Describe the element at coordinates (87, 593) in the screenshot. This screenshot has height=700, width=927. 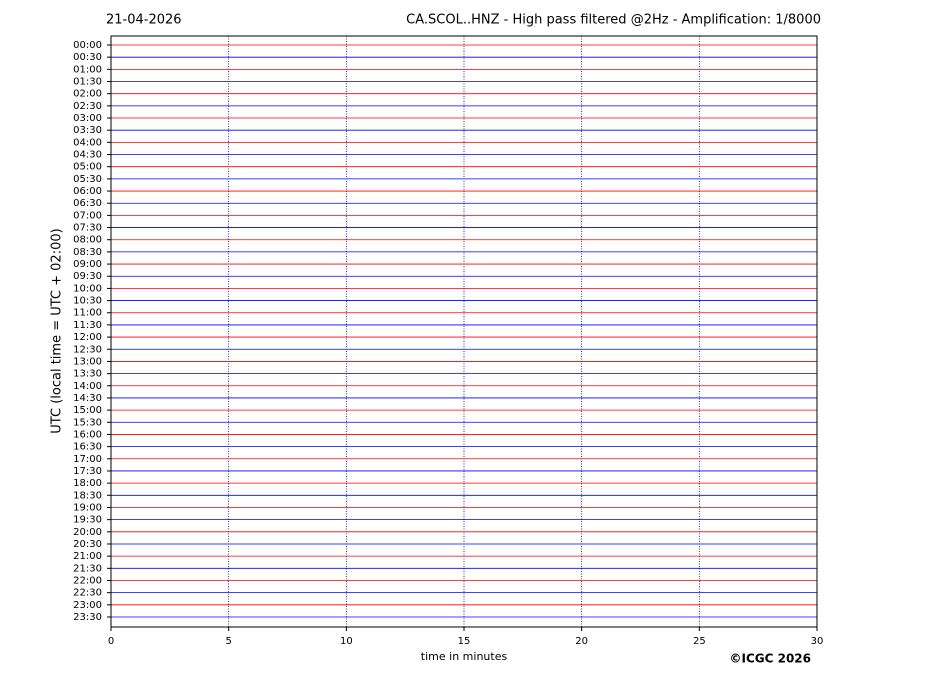
I see `y-tick-label: 22:30` at that location.